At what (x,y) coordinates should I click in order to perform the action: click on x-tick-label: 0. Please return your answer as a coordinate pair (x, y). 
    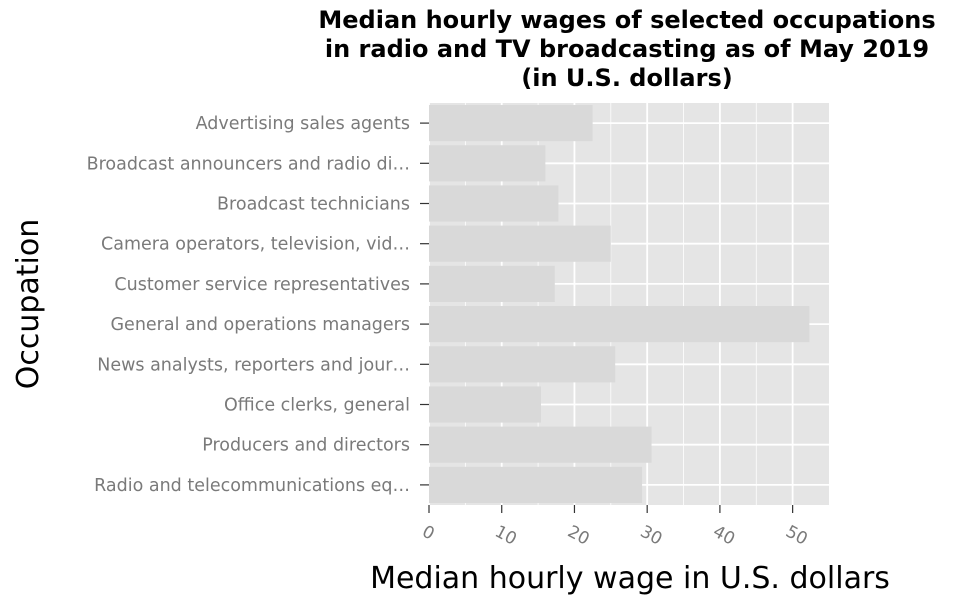
    Looking at the image, I should click on (428, 533).